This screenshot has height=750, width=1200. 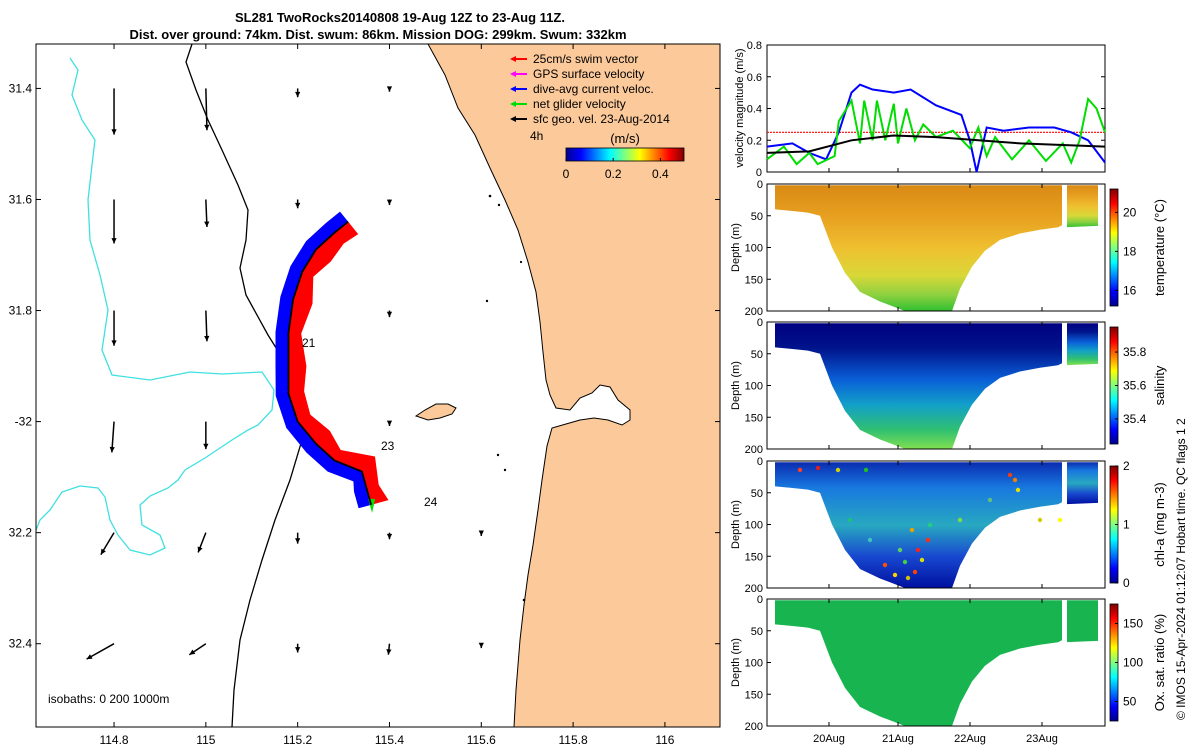 What do you see at coordinates (754, 46) in the screenshot?
I see `velocity-y-tick-label: 0.8` at bounding box center [754, 46].